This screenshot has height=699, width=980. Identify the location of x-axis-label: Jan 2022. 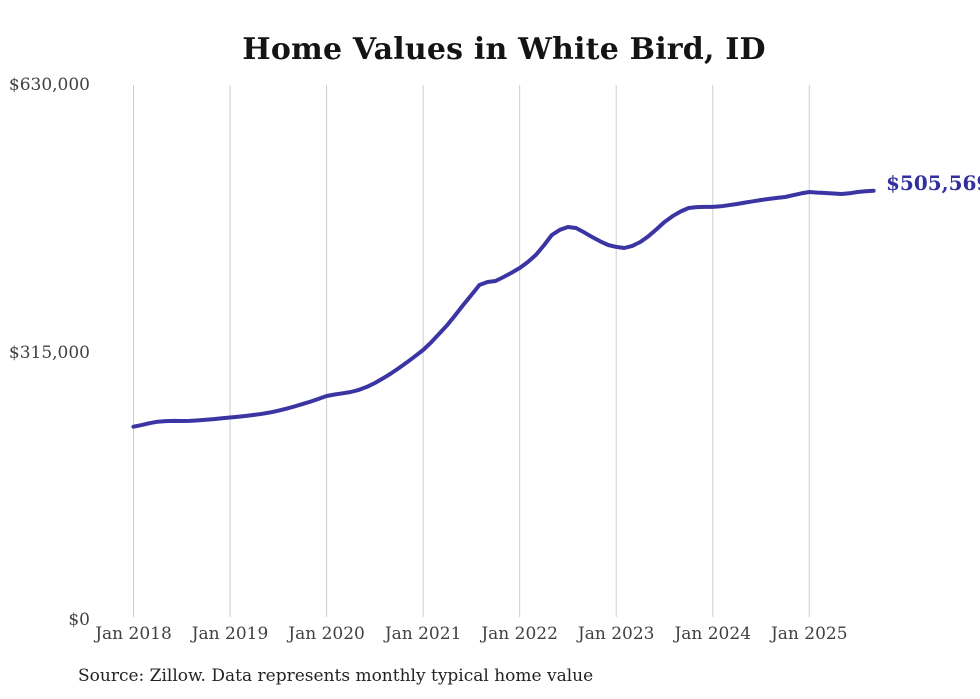
(519, 634).